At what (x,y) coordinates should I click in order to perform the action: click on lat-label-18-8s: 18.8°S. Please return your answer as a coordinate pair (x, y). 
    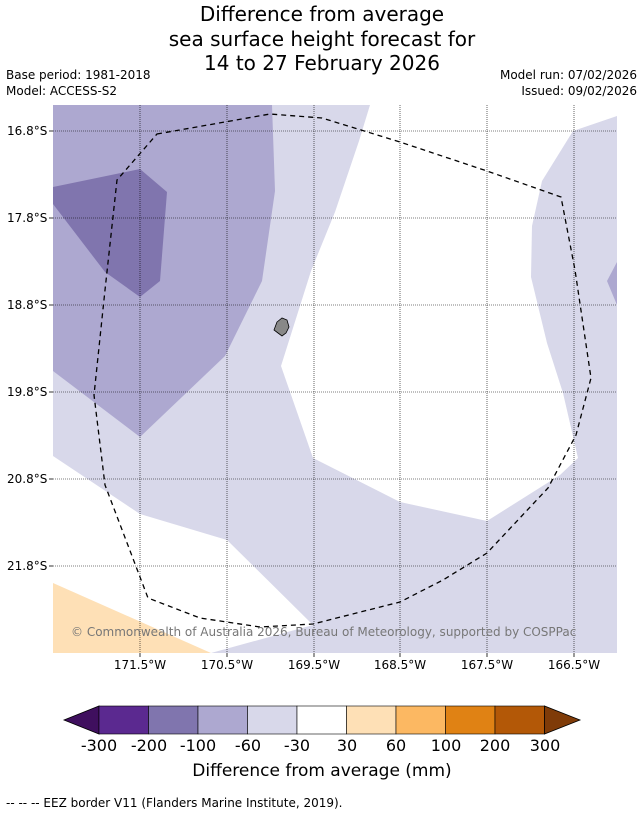
    Looking at the image, I should click on (27, 305).